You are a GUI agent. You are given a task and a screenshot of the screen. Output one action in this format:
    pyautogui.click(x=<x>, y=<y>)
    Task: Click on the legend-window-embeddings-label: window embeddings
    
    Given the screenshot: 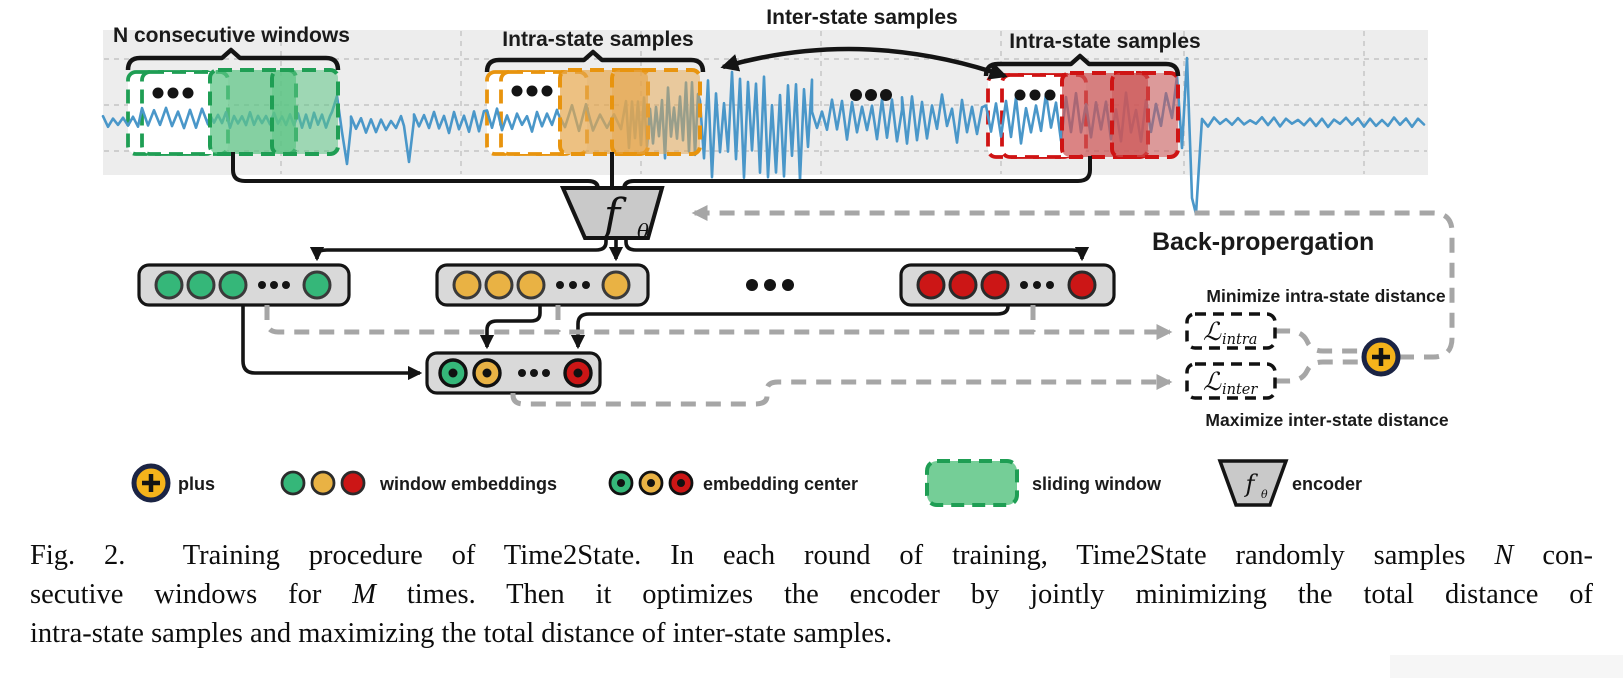 What is the action you would take?
    pyautogui.click(x=468, y=484)
    